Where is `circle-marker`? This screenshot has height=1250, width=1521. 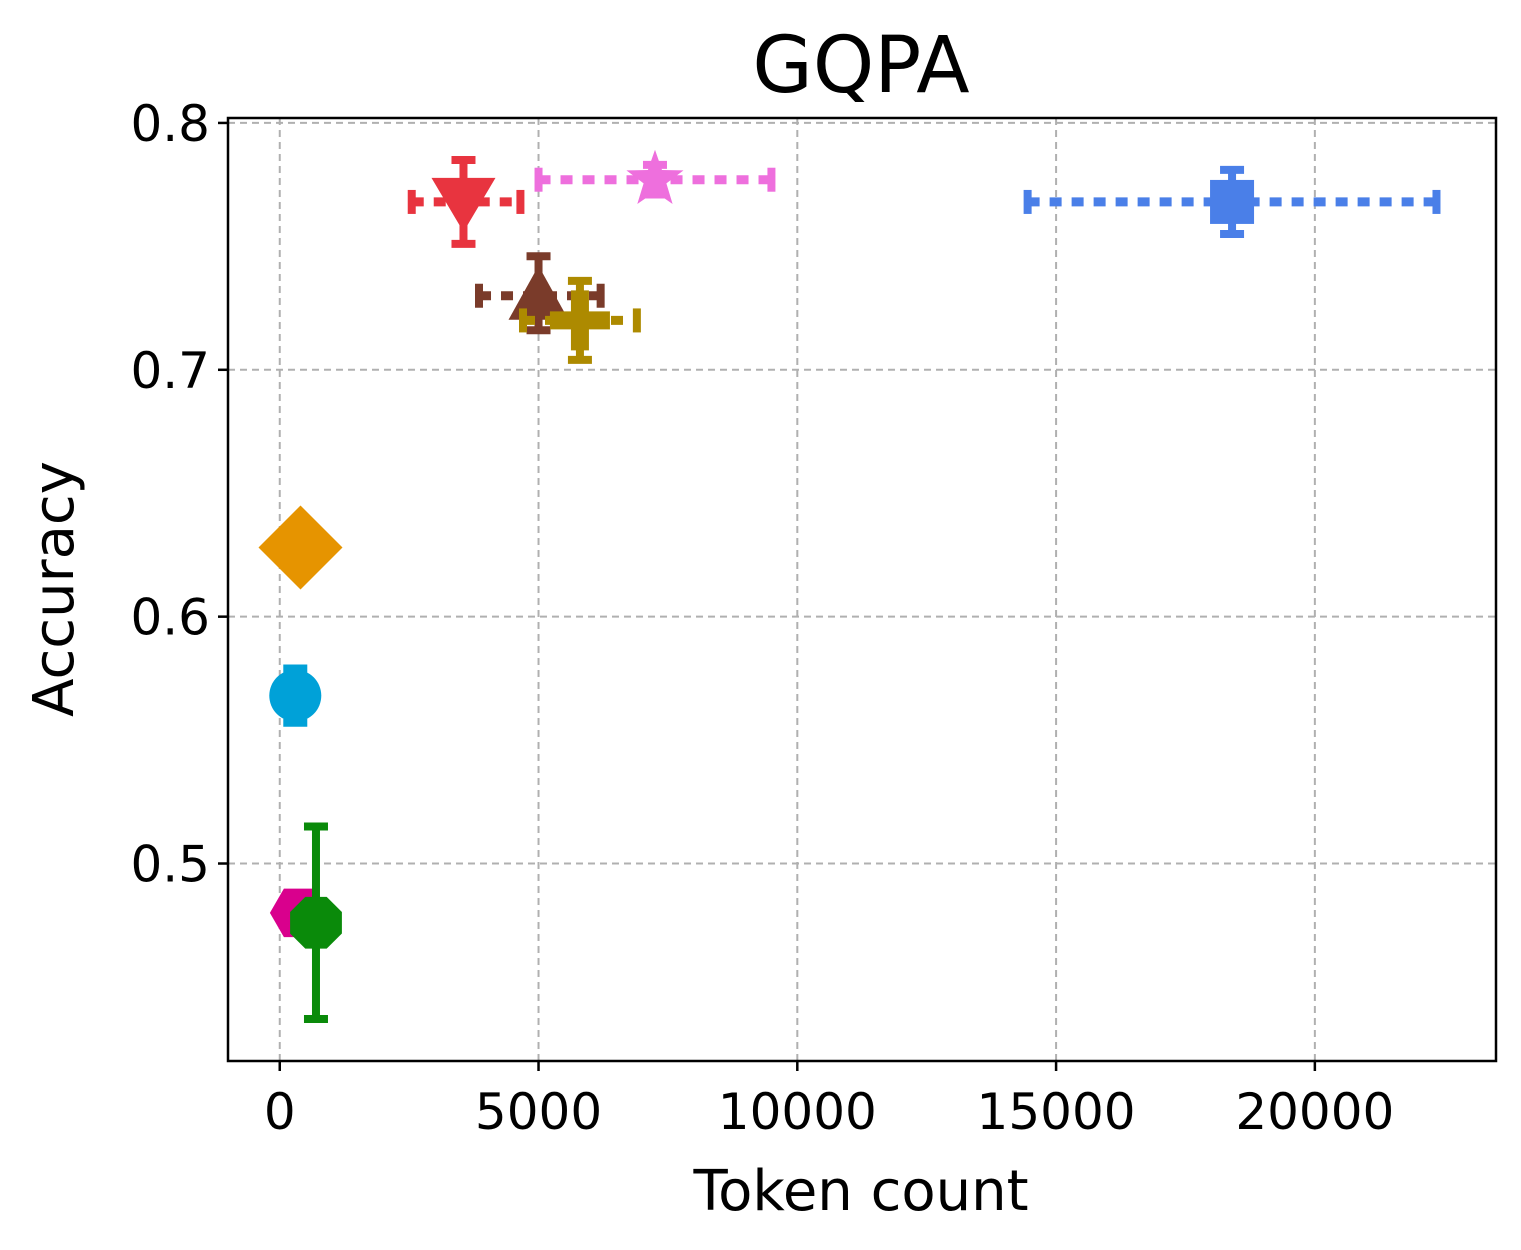 circle-marker is located at coordinates (295, 695).